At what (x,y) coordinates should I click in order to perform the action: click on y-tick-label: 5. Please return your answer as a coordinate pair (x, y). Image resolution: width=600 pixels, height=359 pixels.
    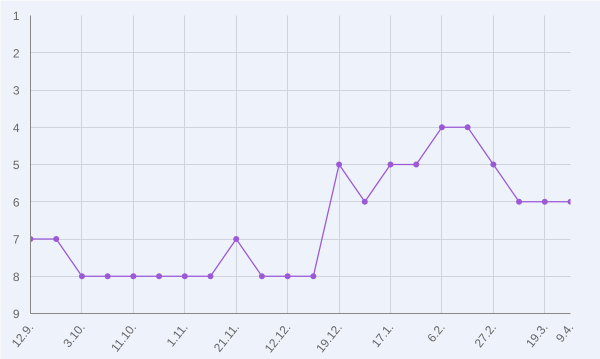
    Looking at the image, I should click on (16, 165).